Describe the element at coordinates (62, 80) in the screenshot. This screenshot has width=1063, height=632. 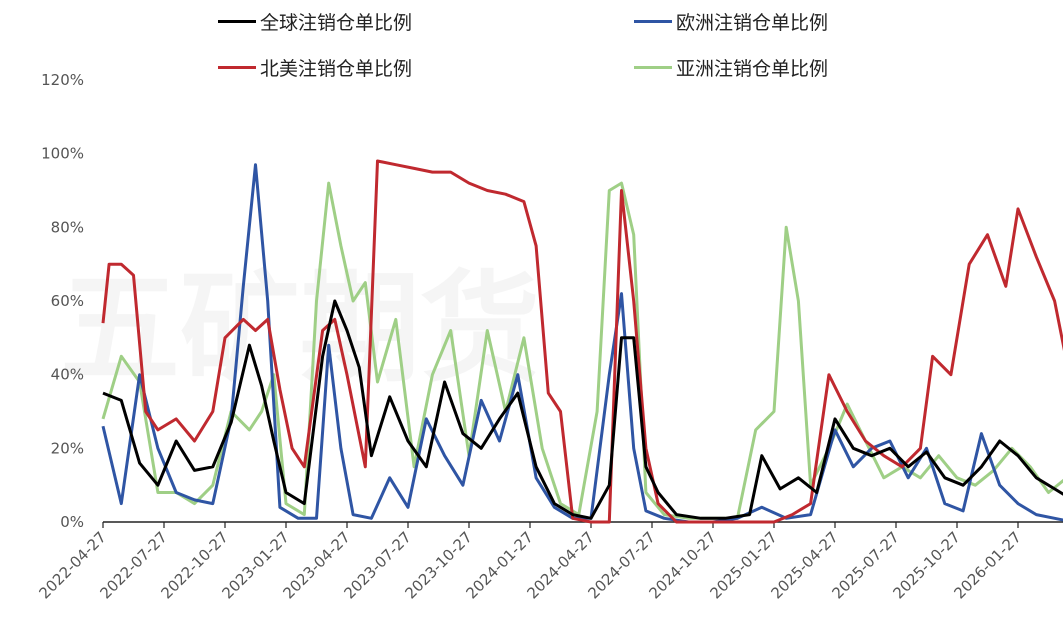
I see `y-tick-label: 120%` at that location.